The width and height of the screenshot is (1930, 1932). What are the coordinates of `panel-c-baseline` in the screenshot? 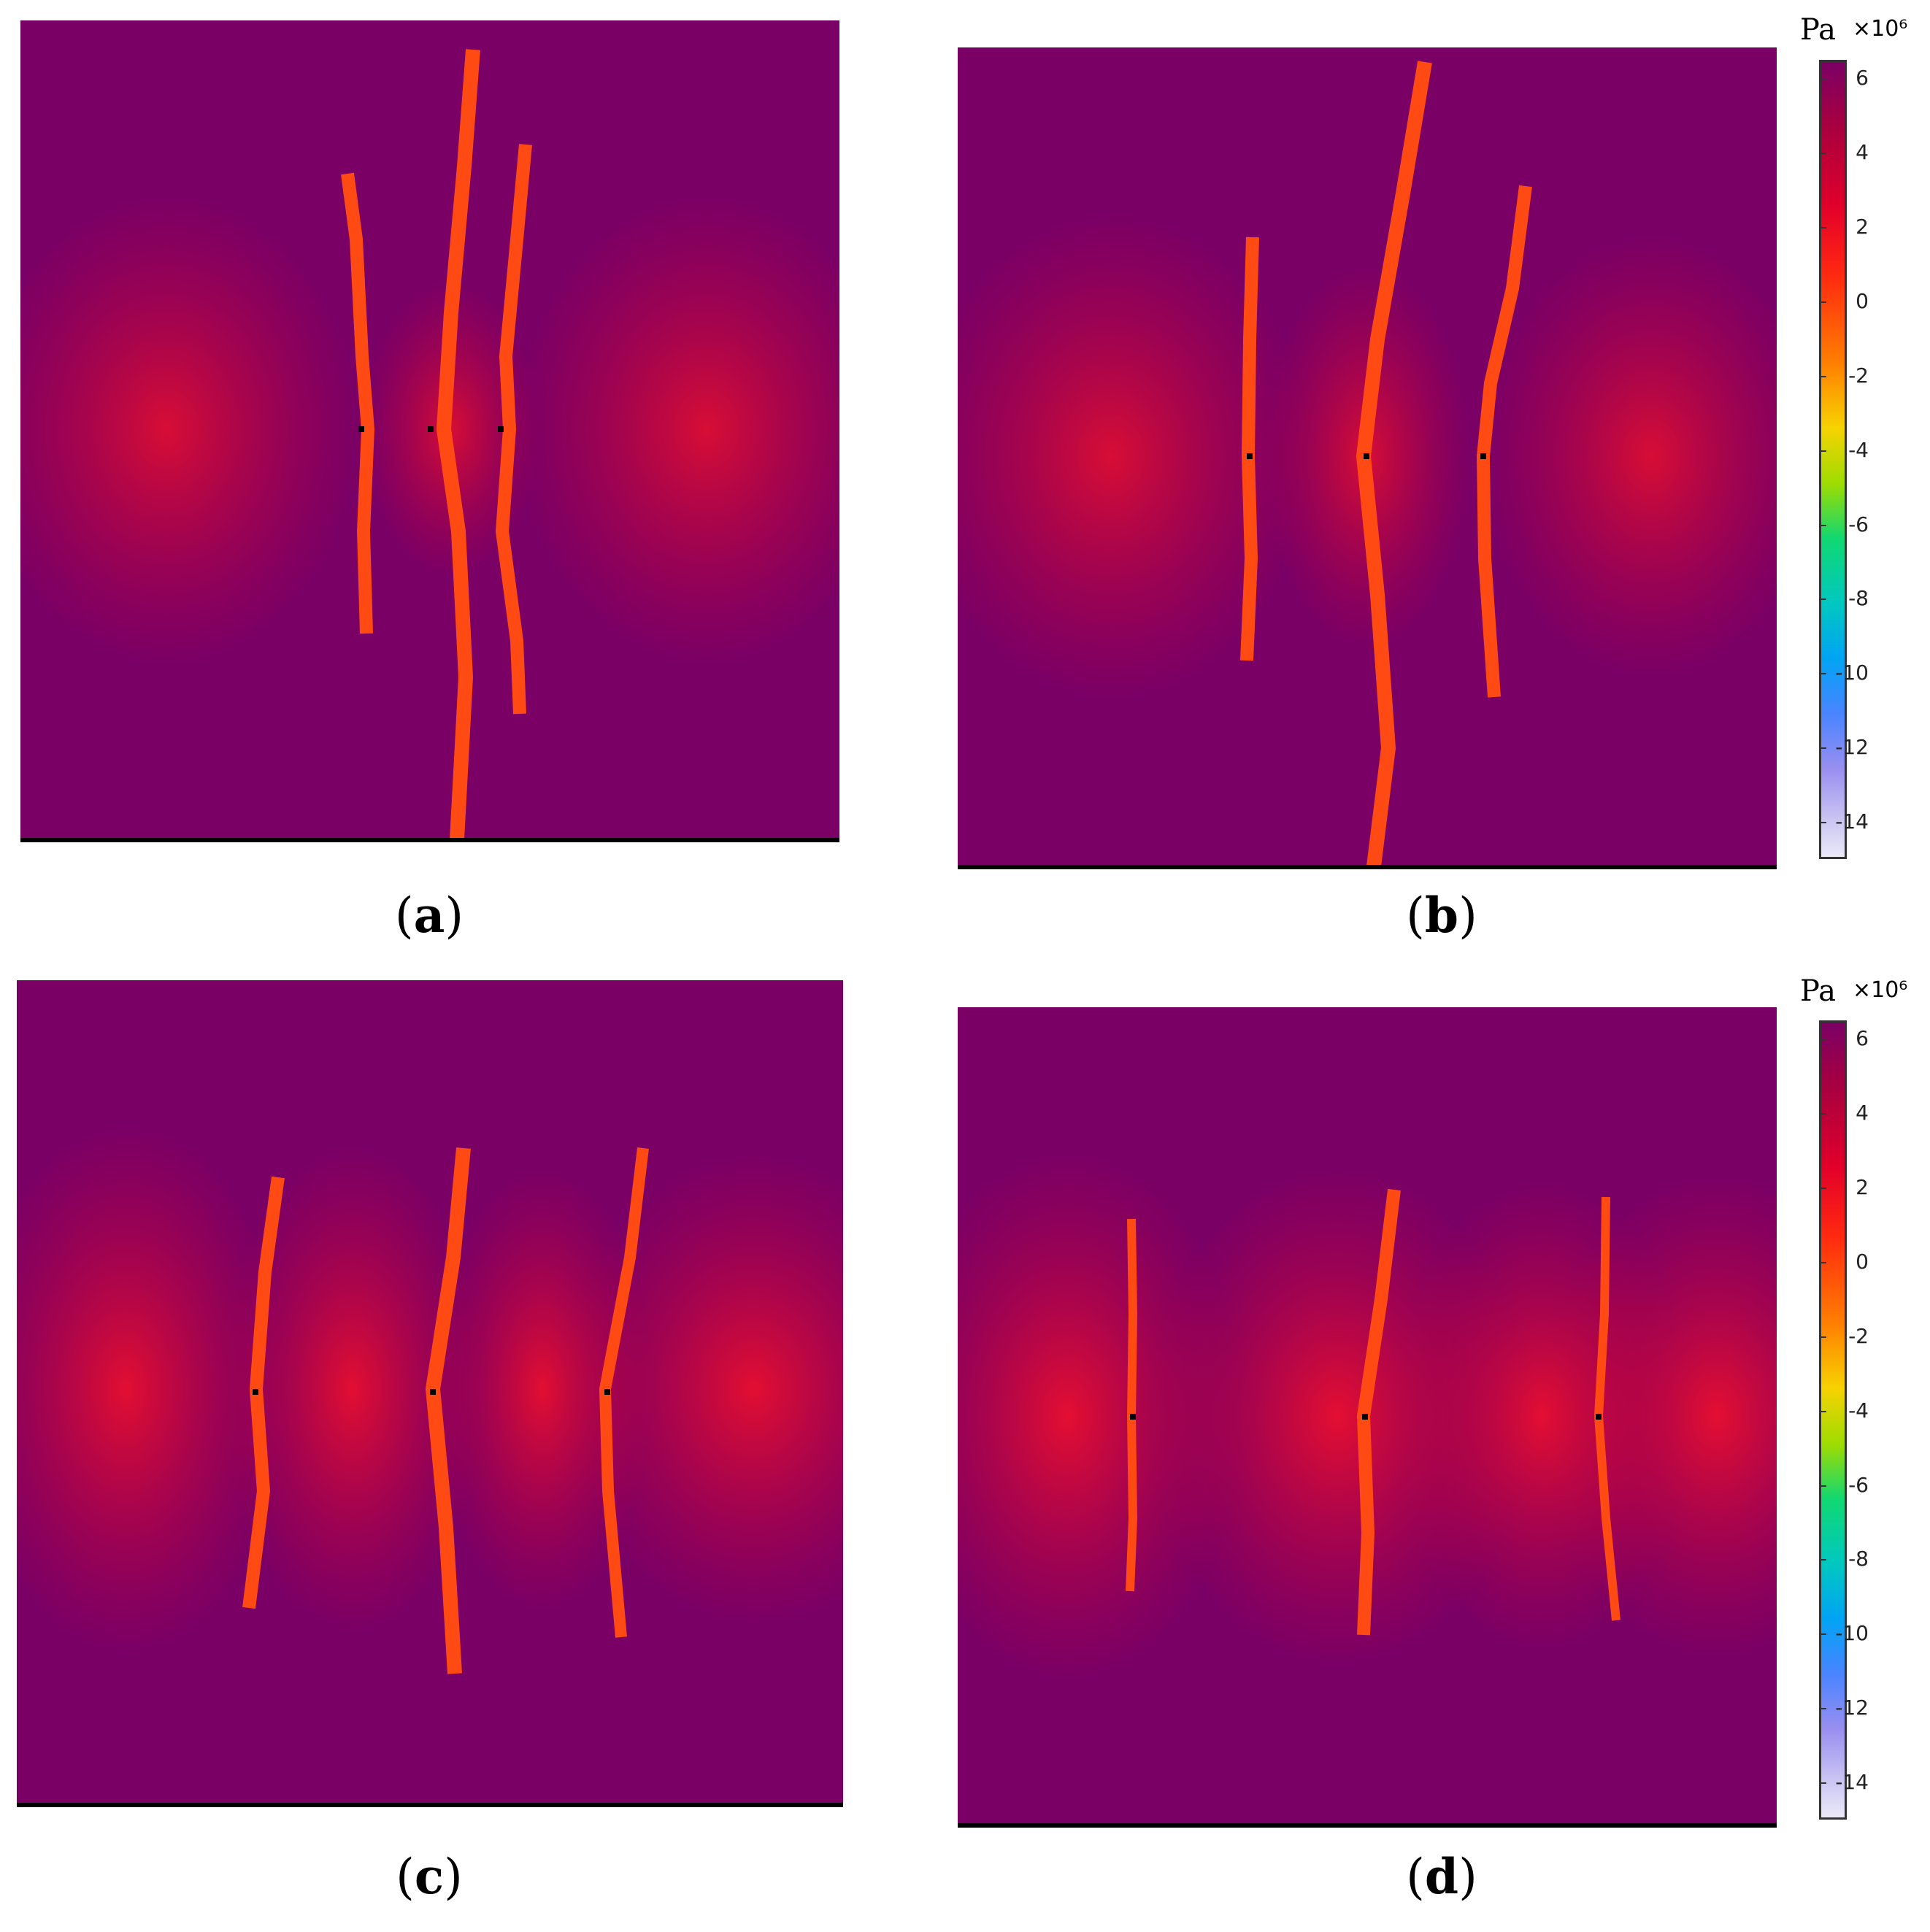 It's located at (430, 1805).